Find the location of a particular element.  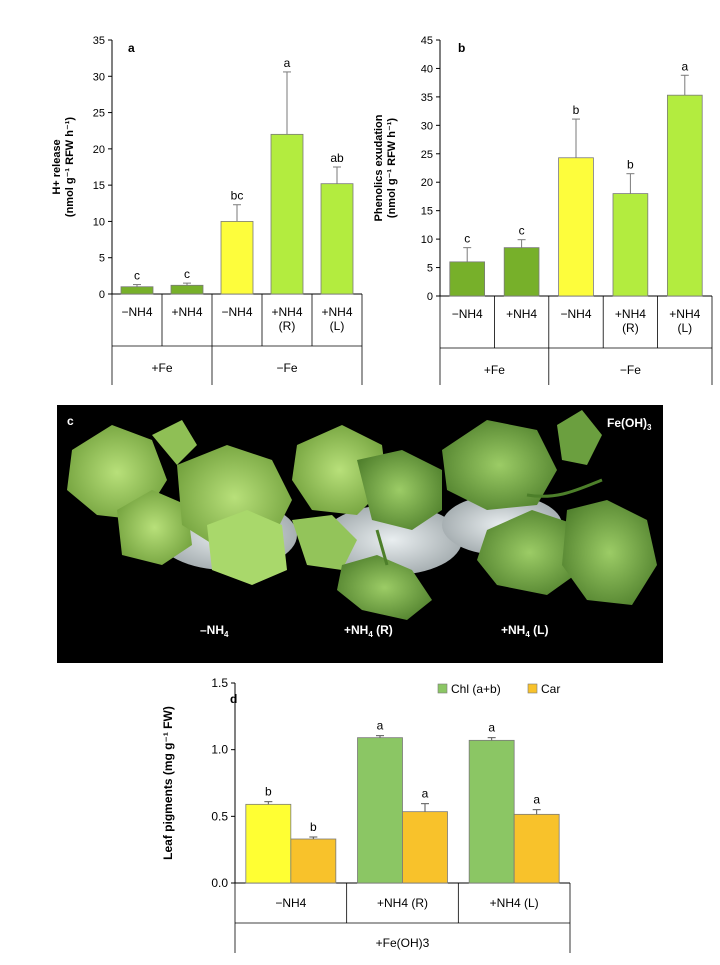

photo-title: Fe(OH)3 is located at coordinates (629, 424).